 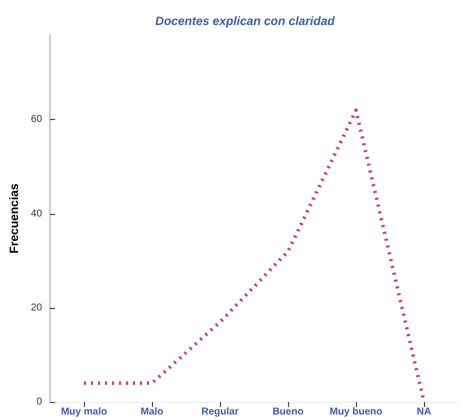 I want to click on x-tick-label: Malo, so click(x=152, y=412).